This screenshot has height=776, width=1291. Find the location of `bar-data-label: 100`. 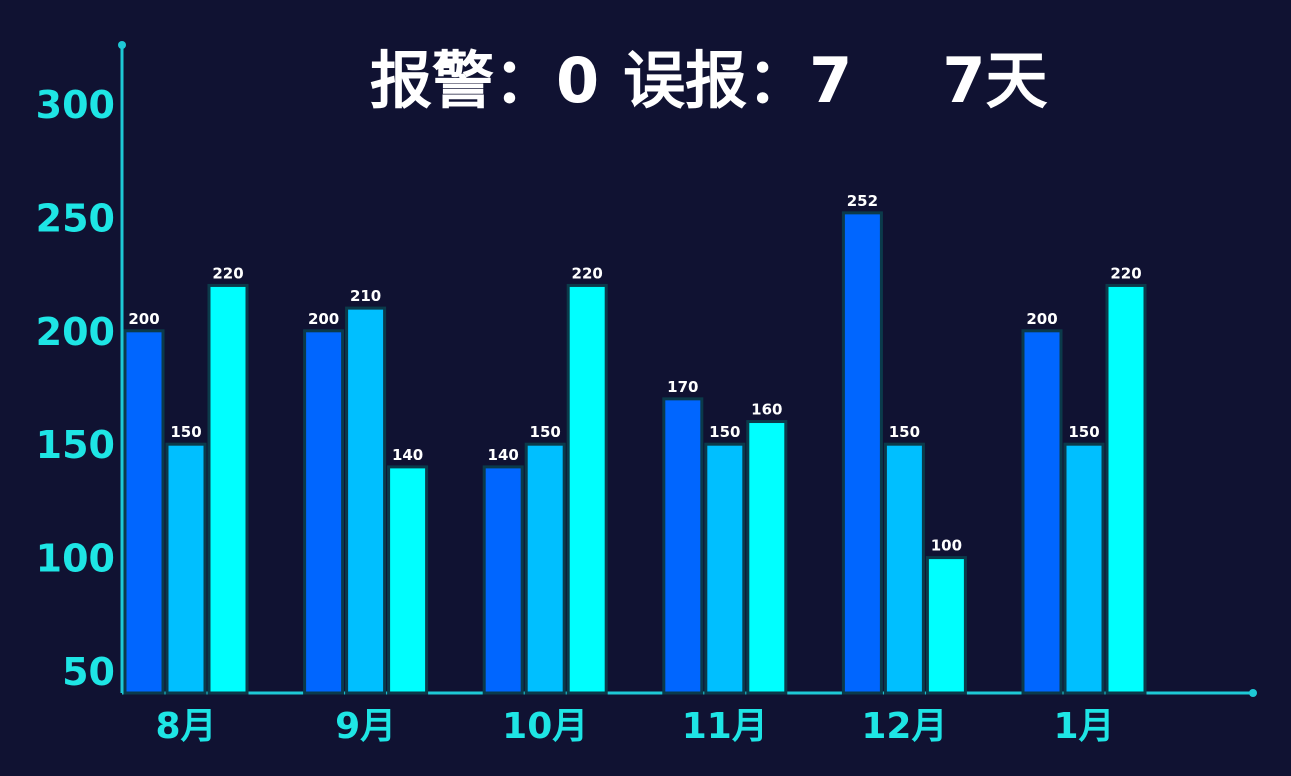

bar-data-label: 100 is located at coordinates (946, 546).